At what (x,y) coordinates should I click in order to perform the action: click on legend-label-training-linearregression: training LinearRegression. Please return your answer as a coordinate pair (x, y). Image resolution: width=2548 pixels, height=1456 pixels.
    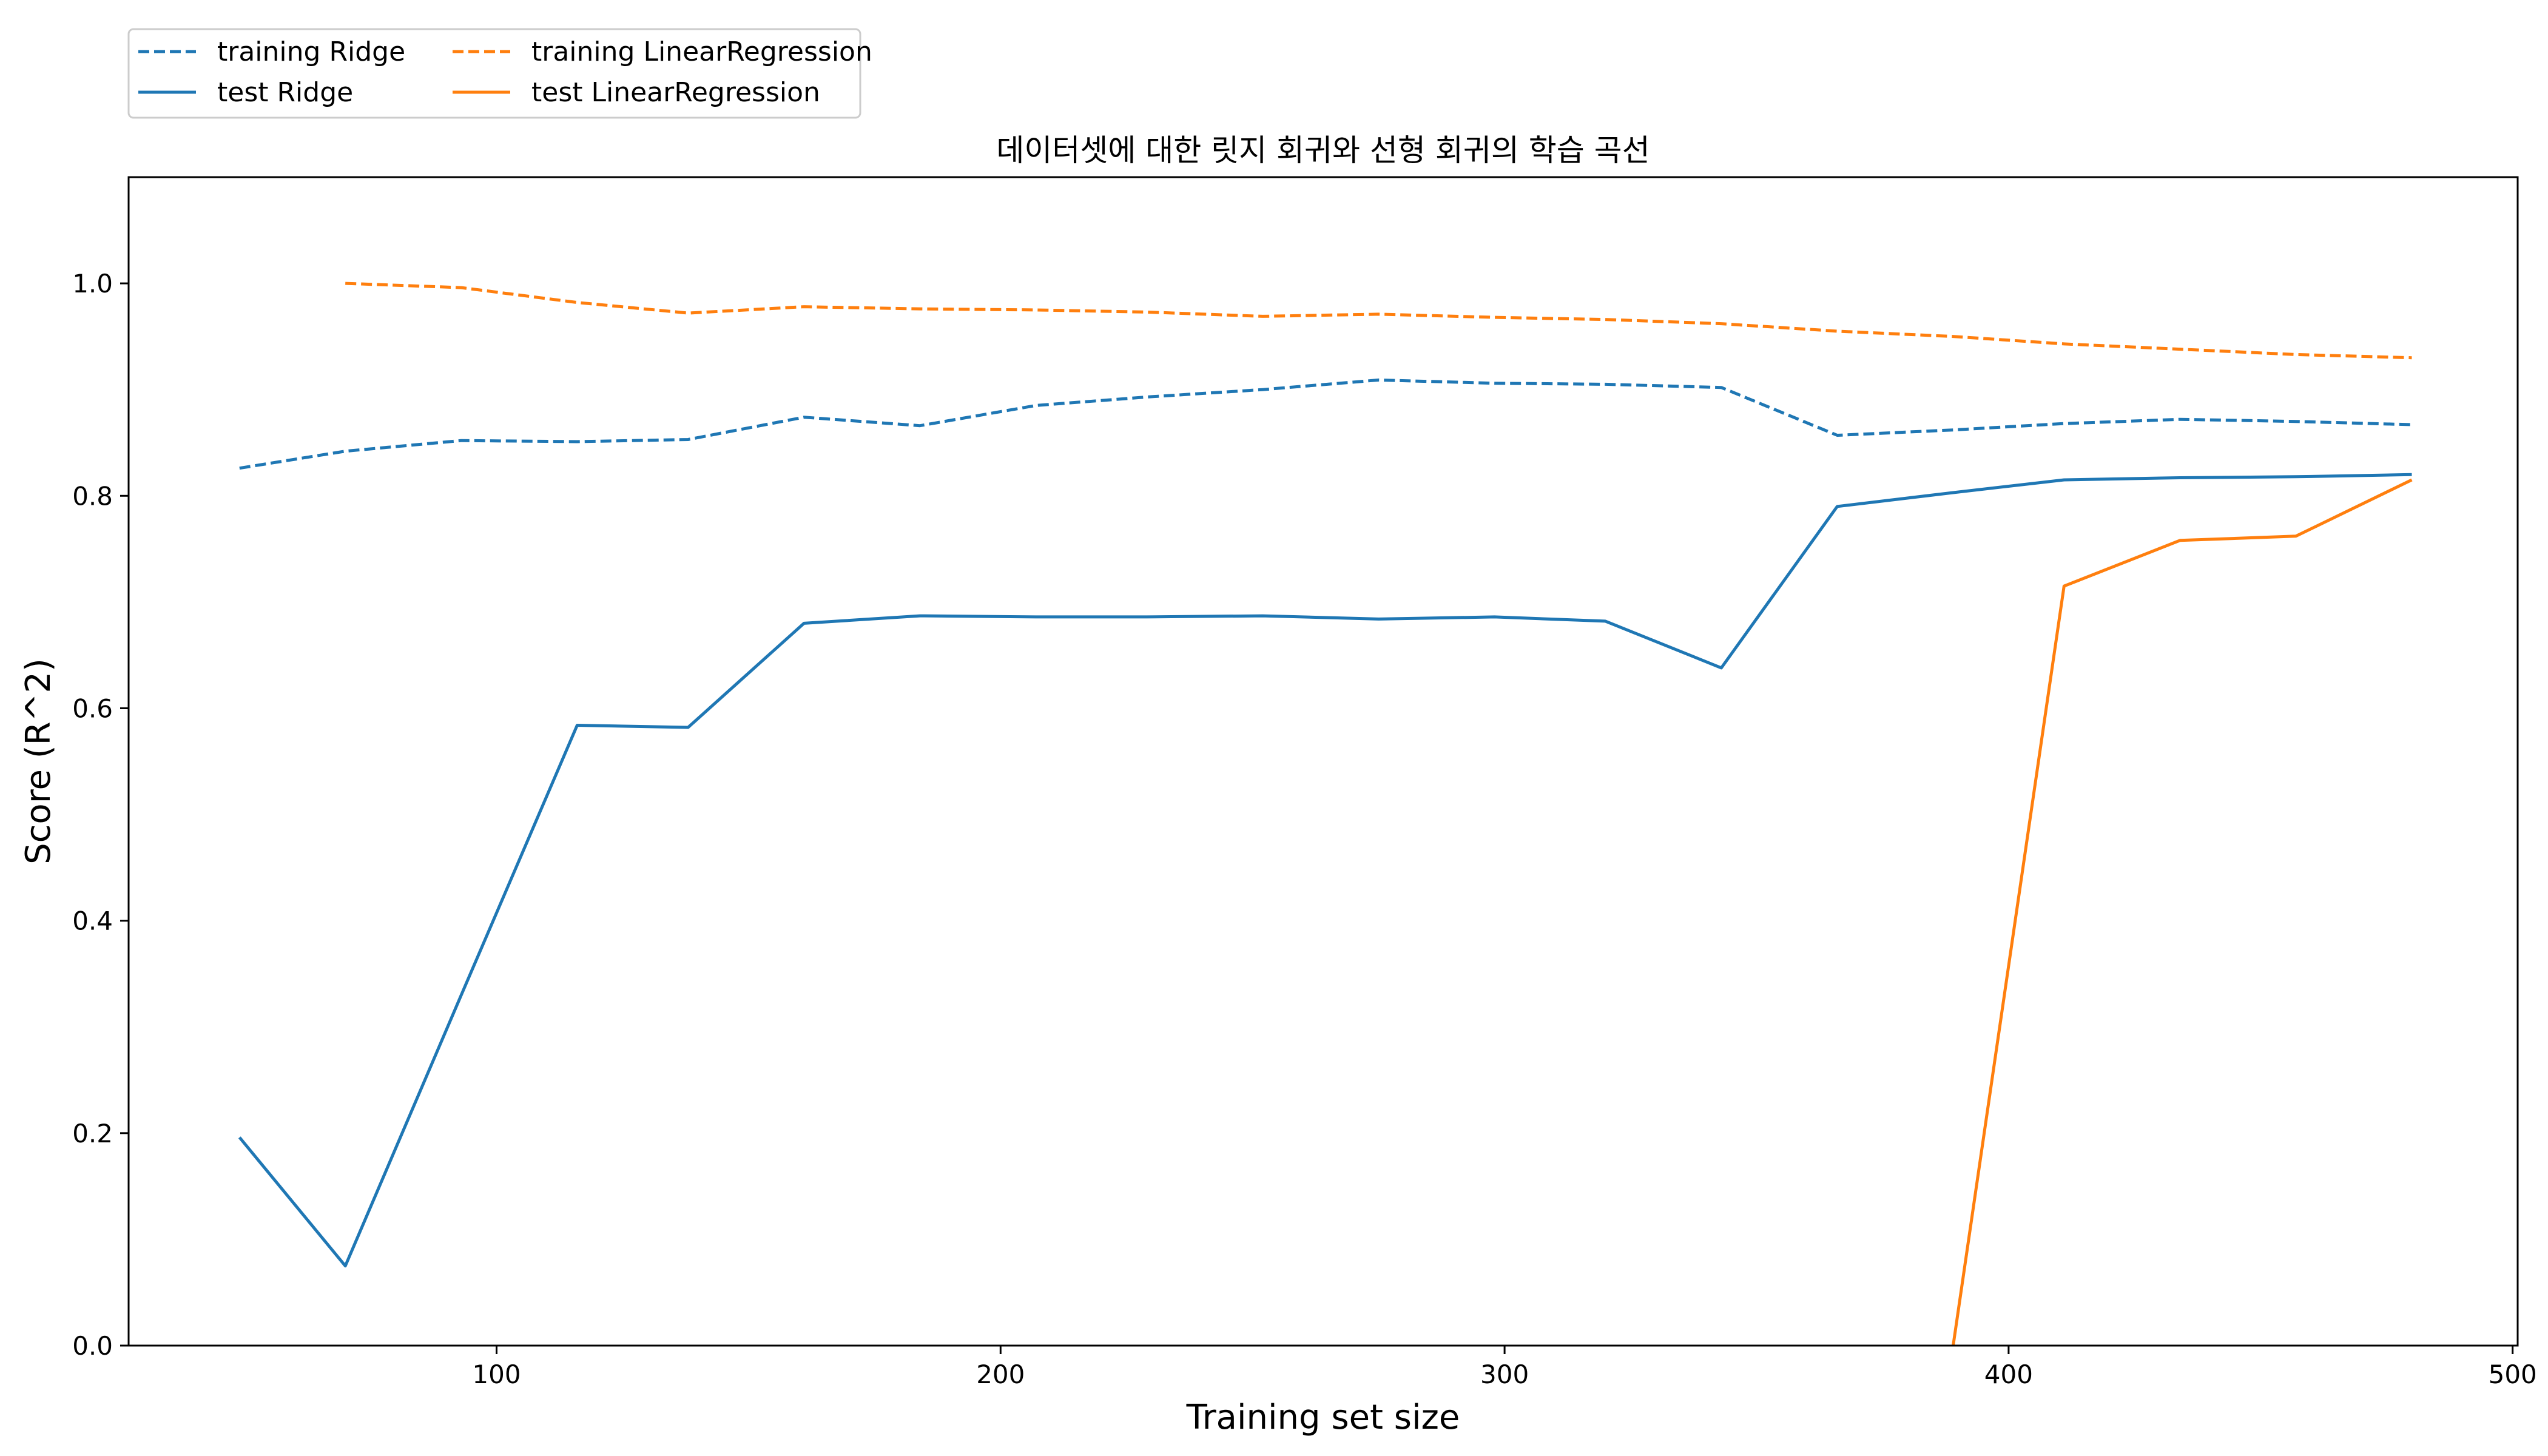
    Looking at the image, I should click on (701, 51).